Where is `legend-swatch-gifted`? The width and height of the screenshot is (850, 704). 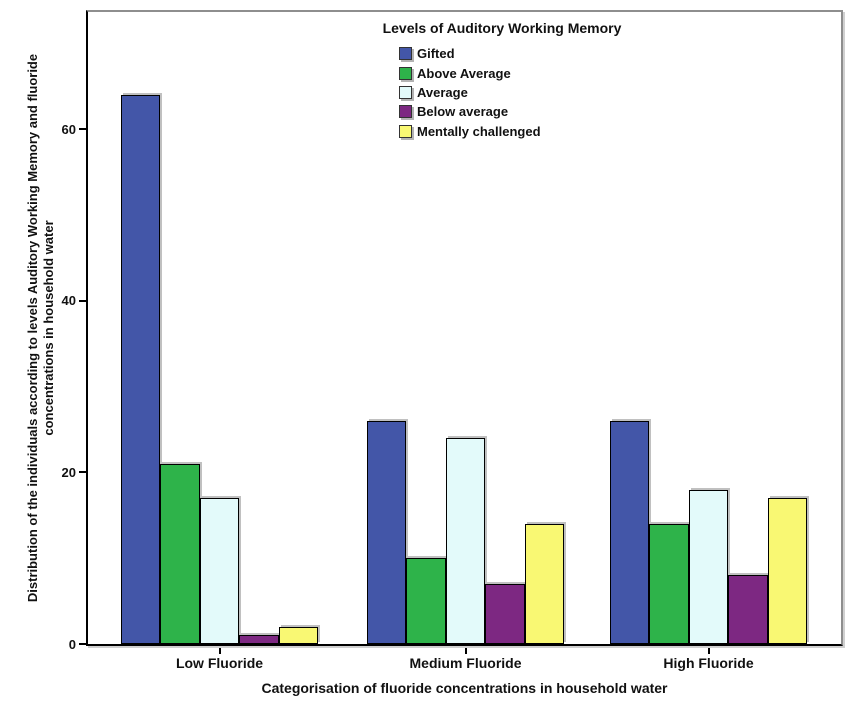
legend-swatch-gifted is located at coordinates (405, 54).